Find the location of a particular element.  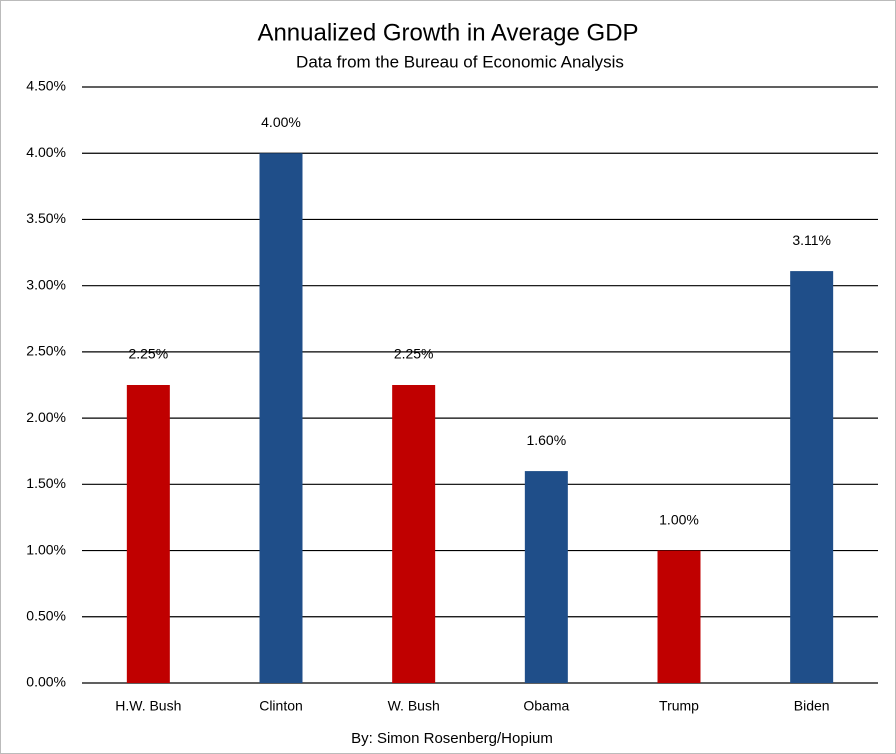

y-tick-label: 3.00% is located at coordinates (46, 284).